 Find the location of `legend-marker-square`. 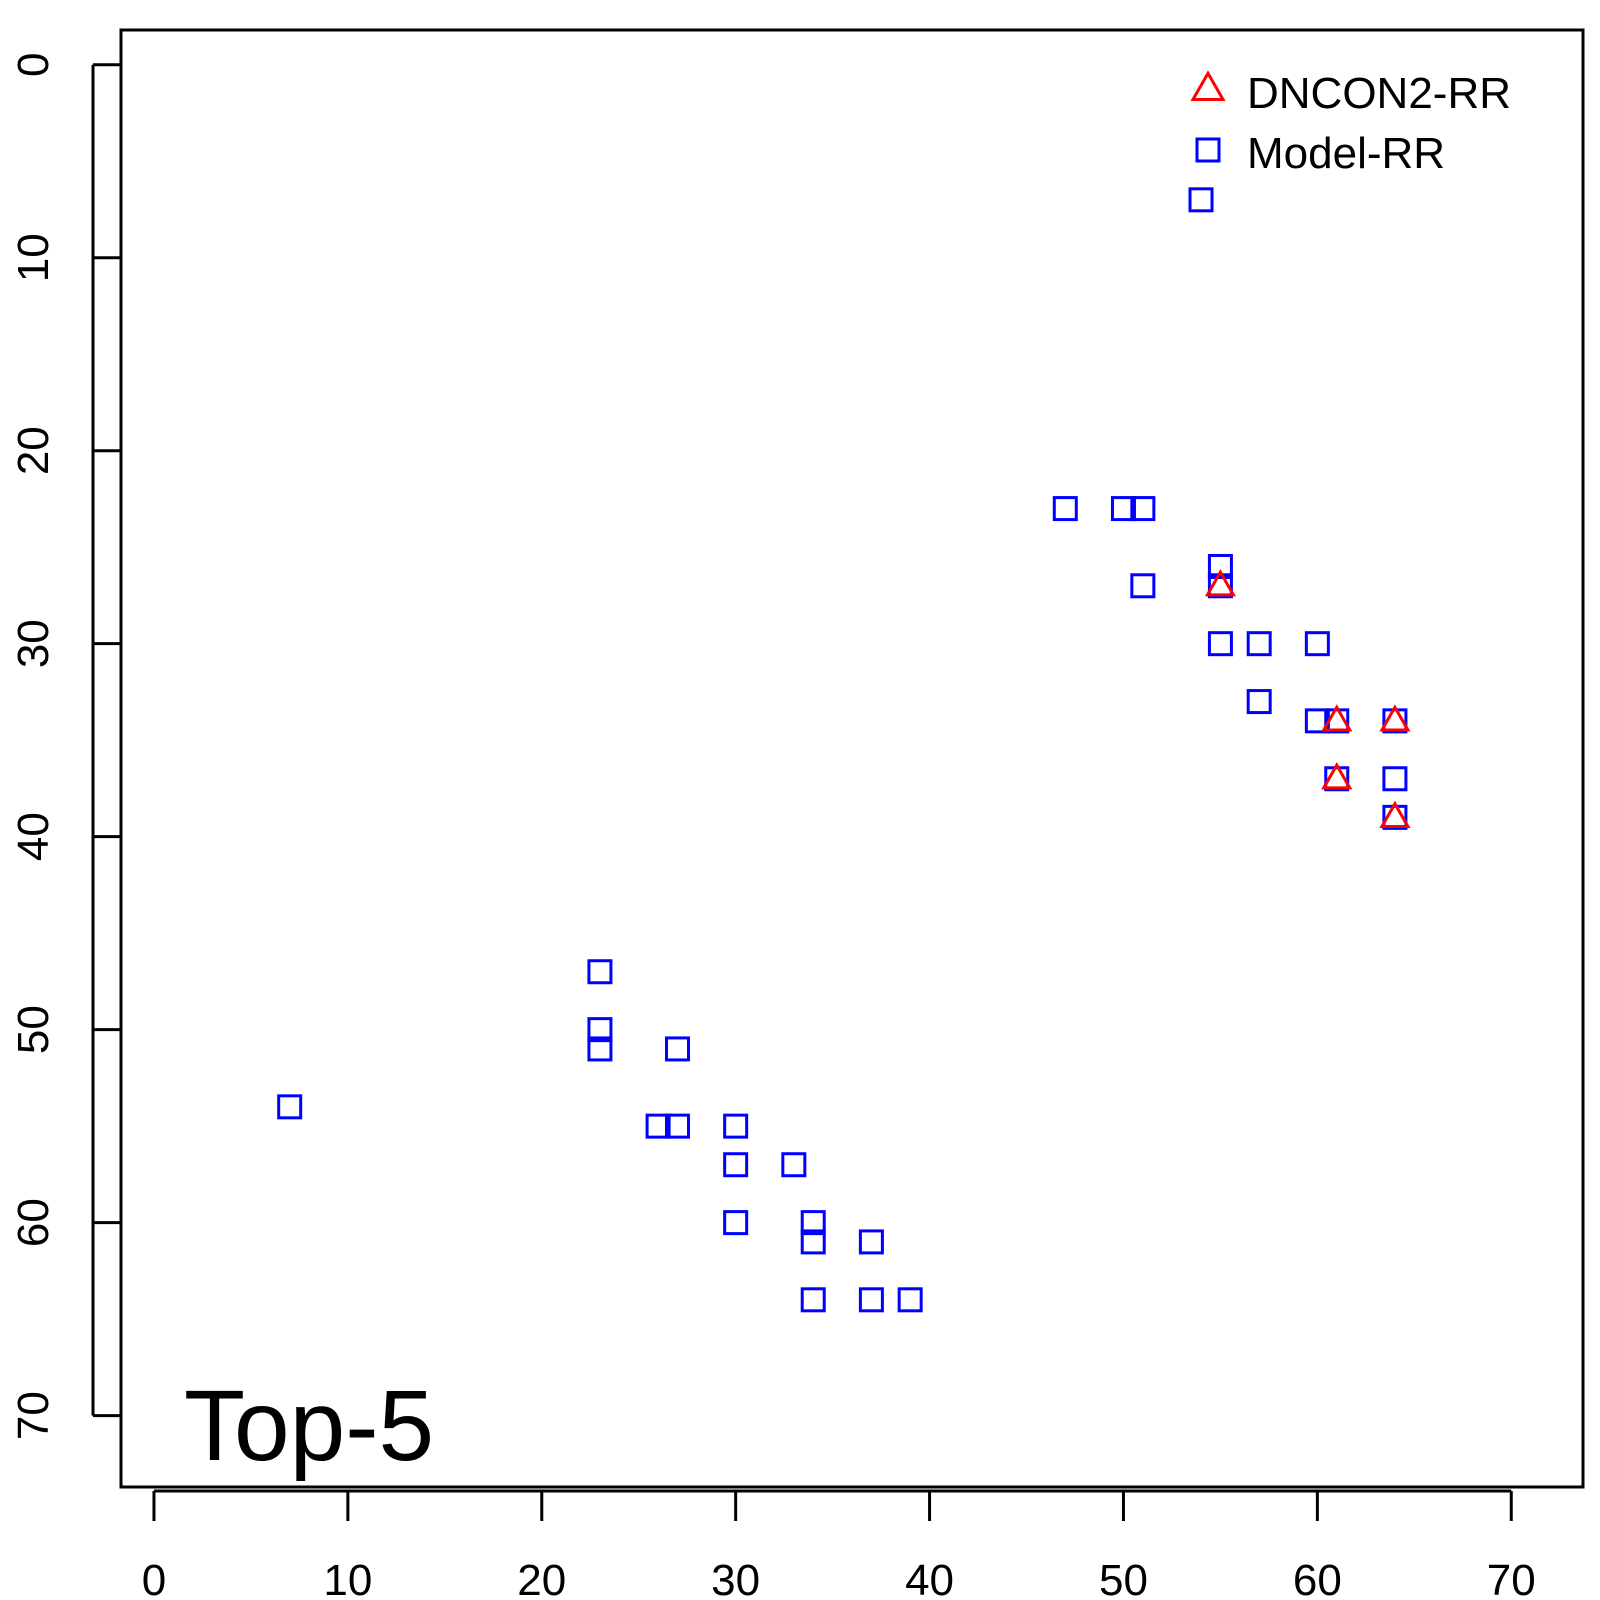

legend-marker-square is located at coordinates (1208, 150).